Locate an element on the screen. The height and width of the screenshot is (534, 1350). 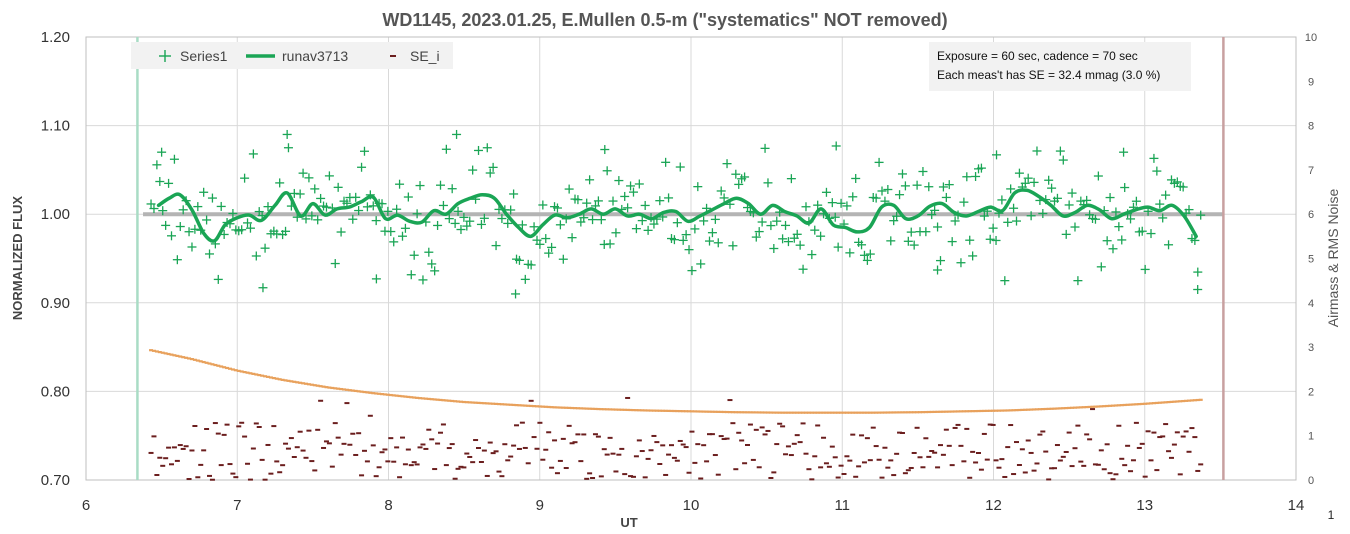
x-axis-label: UT is located at coordinates (628, 522).